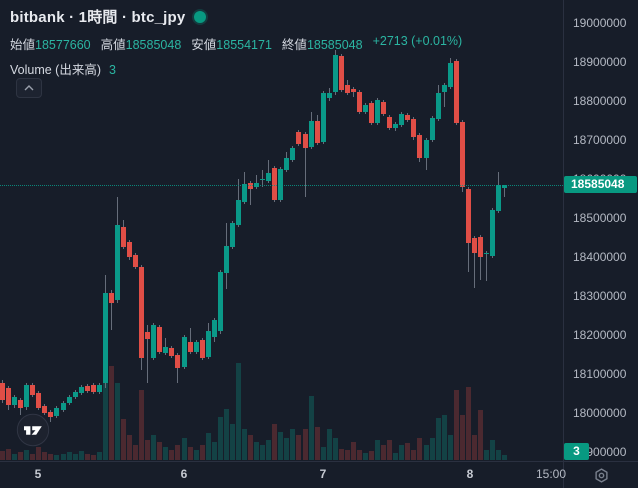 The height and width of the screenshot is (488, 638). I want to click on last-volume-badge: 3, so click(576, 451).